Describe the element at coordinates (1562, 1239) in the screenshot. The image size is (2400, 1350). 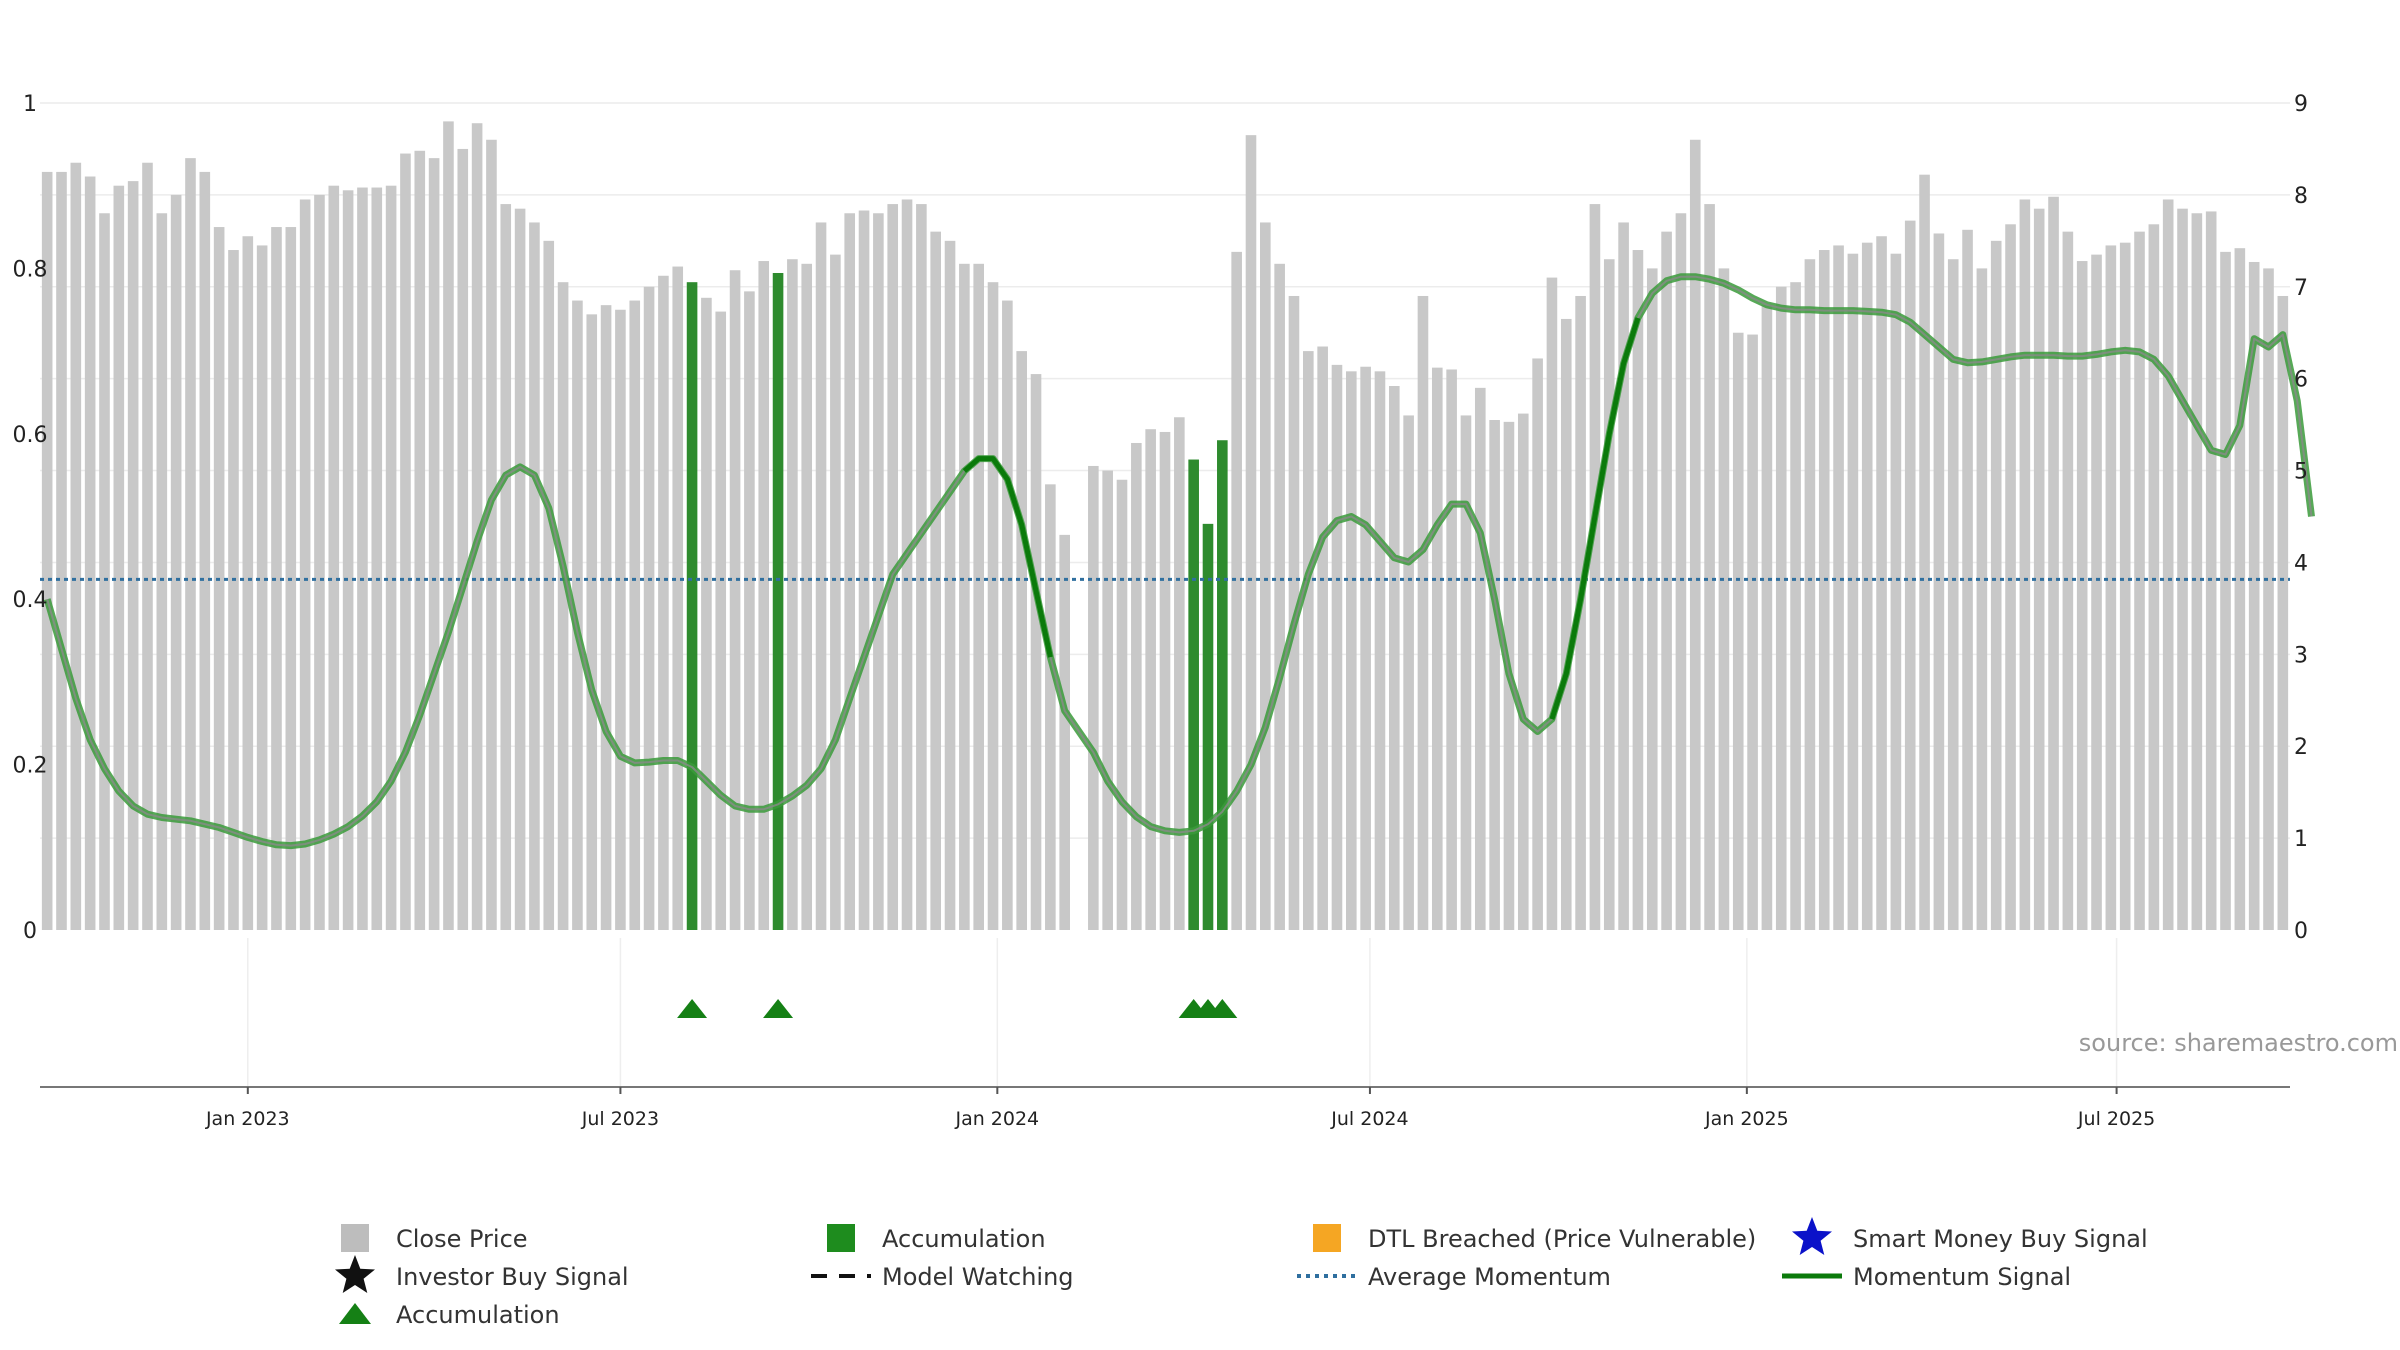
I see `legend-label: DTL Breached (Price Vulnerable)` at that location.